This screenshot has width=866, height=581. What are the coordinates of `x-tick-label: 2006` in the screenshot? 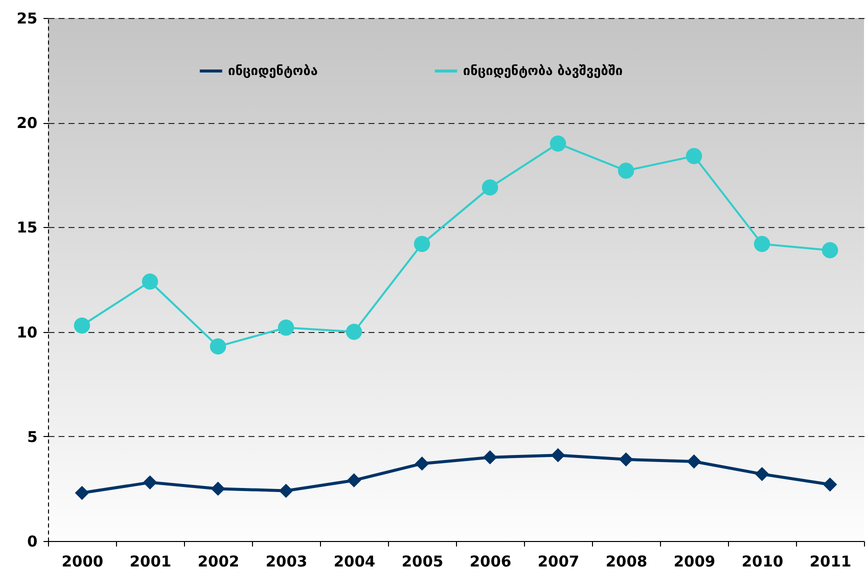 It's located at (491, 561).